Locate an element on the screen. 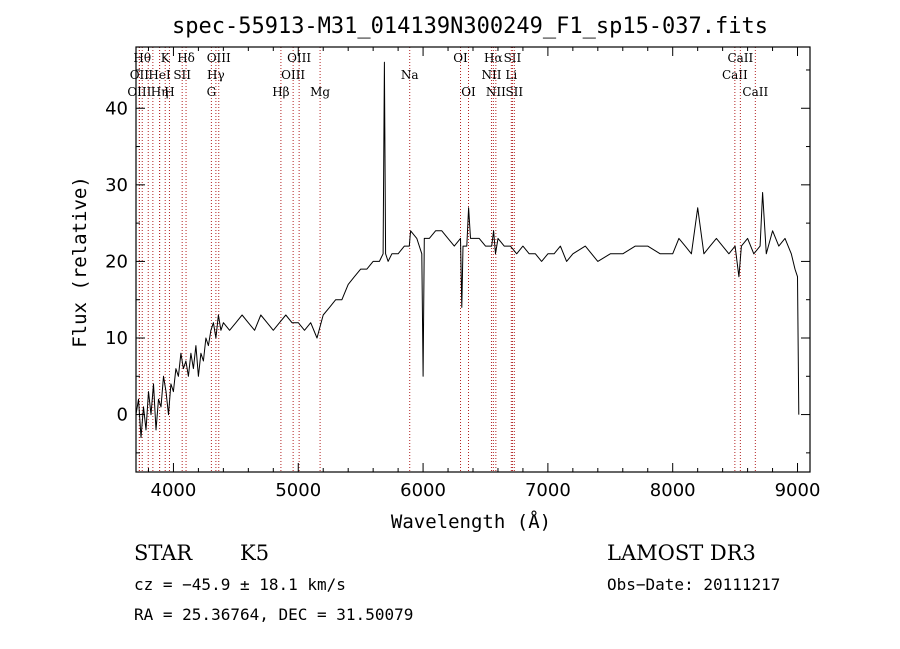  coordinates: RA = 25.36764, DEC = 31.50079 is located at coordinates (273, 614).